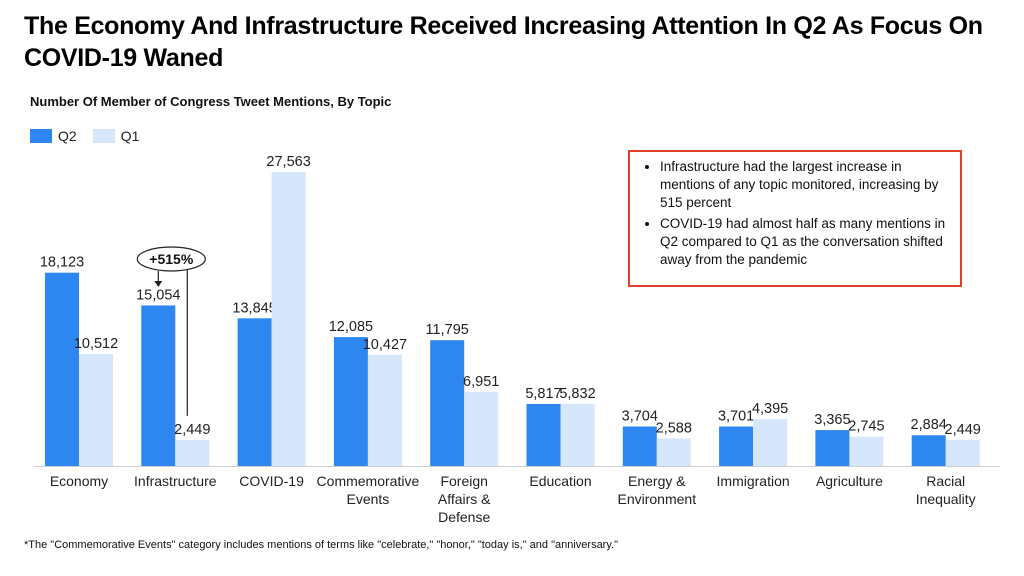 This screenshot has height=576, width=1024. What do you see at coordinates (962, 452) in the screenshot?
I see `bar-racial-inequality-q1` at bounding box center [962, 452].